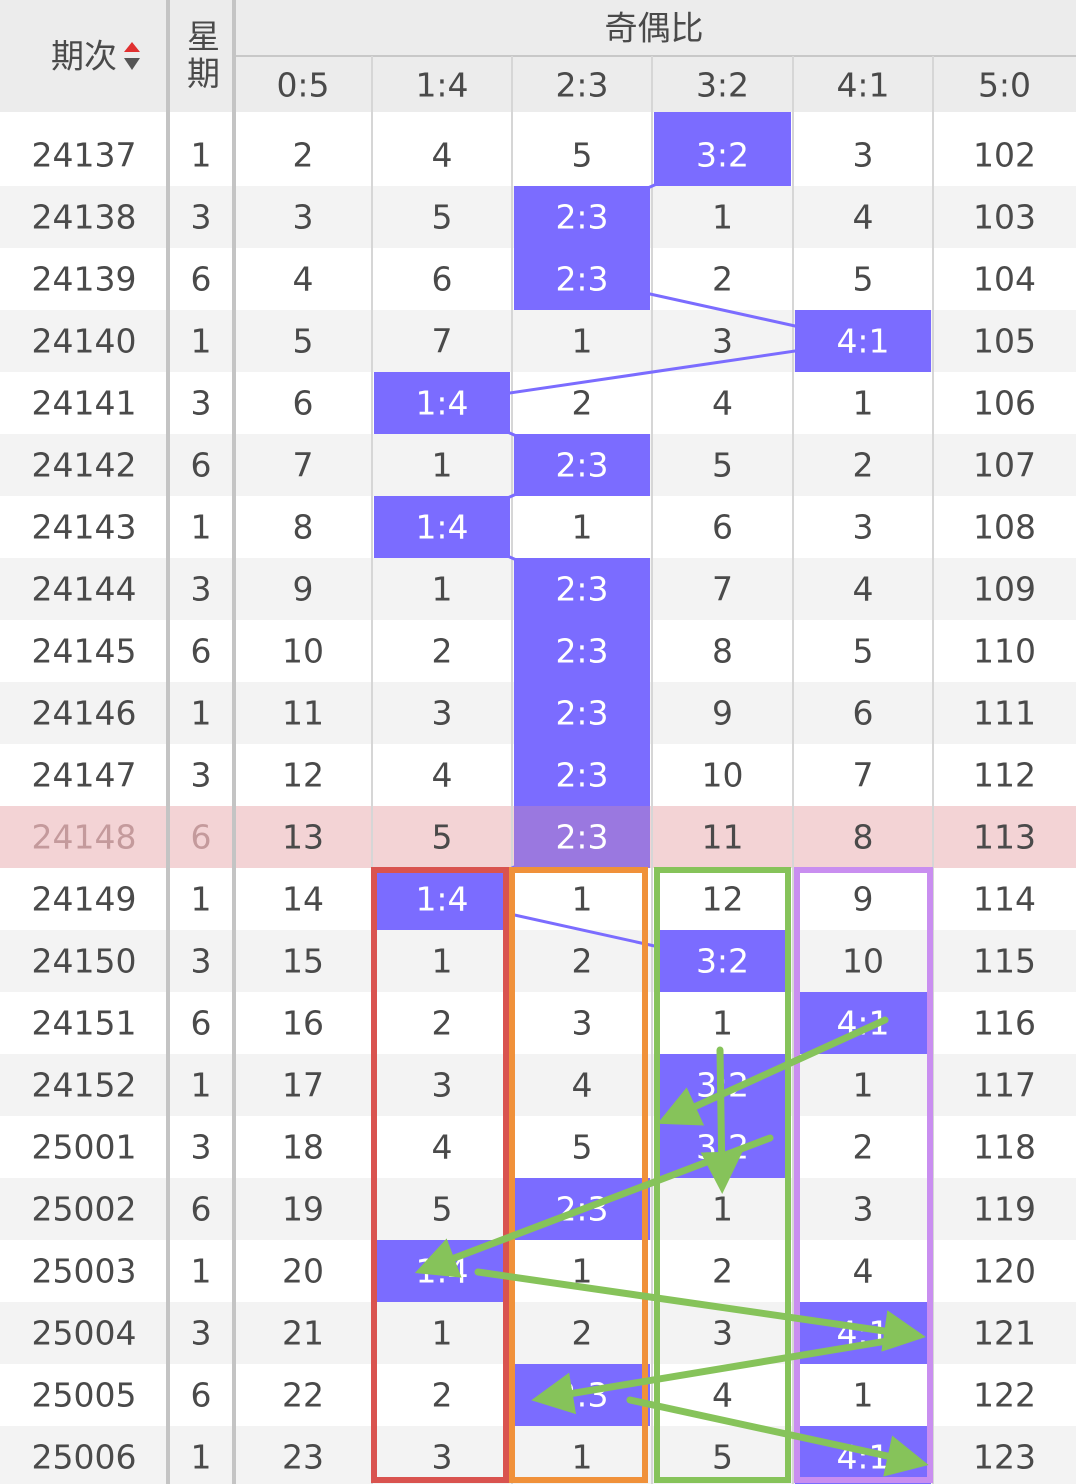 This screenshot has width=1076, height=1484. I want to click on period-header: 期次, so click(84, 56).